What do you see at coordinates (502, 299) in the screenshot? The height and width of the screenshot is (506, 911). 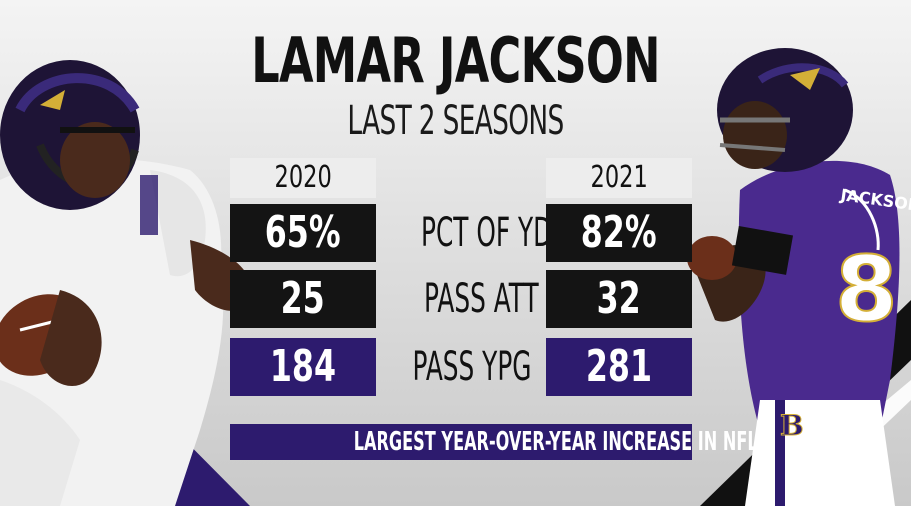 I see `row-label-pass-att-pg: PASS ATT PG` at bounding box center [502, 299].